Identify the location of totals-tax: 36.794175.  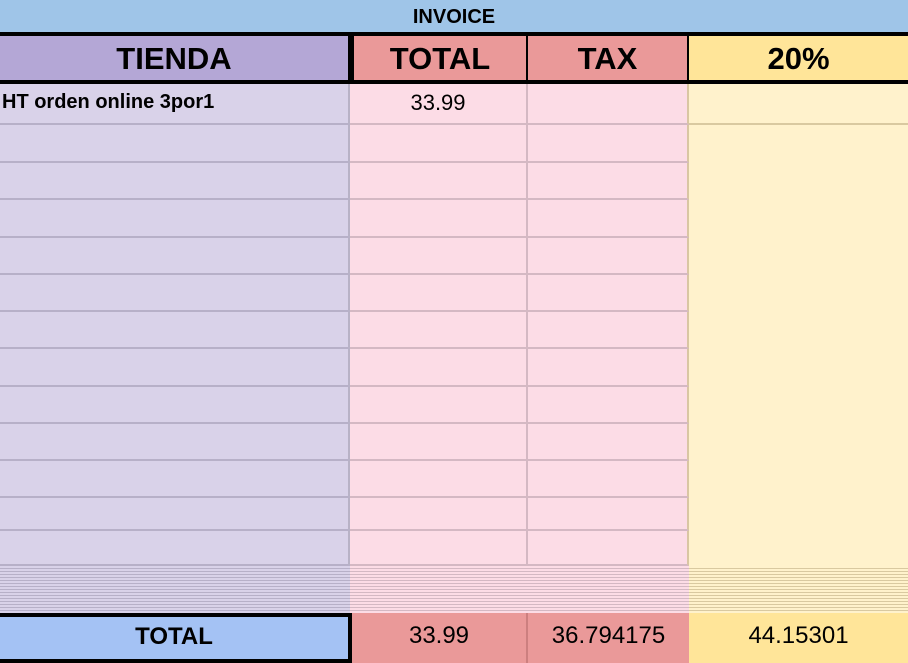
(608, 638).